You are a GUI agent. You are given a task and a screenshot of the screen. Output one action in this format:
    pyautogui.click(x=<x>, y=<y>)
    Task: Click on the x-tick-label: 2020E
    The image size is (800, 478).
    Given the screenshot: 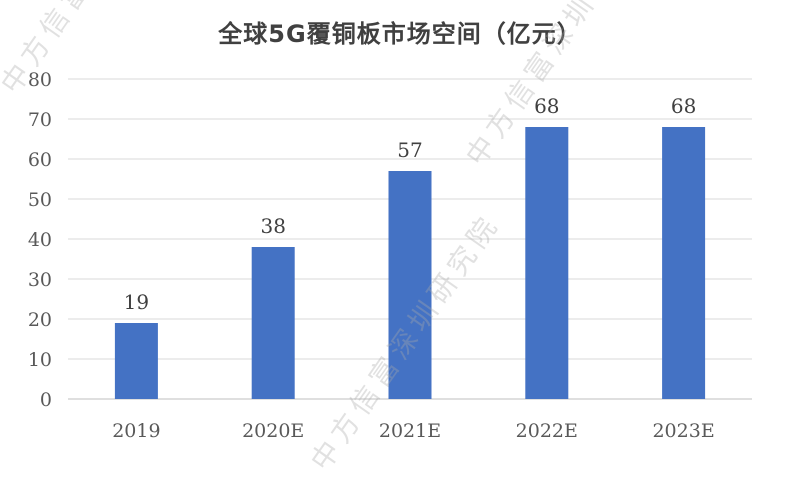 What is the action you would take?
    pyautogui.click(x=273, y=431)
    